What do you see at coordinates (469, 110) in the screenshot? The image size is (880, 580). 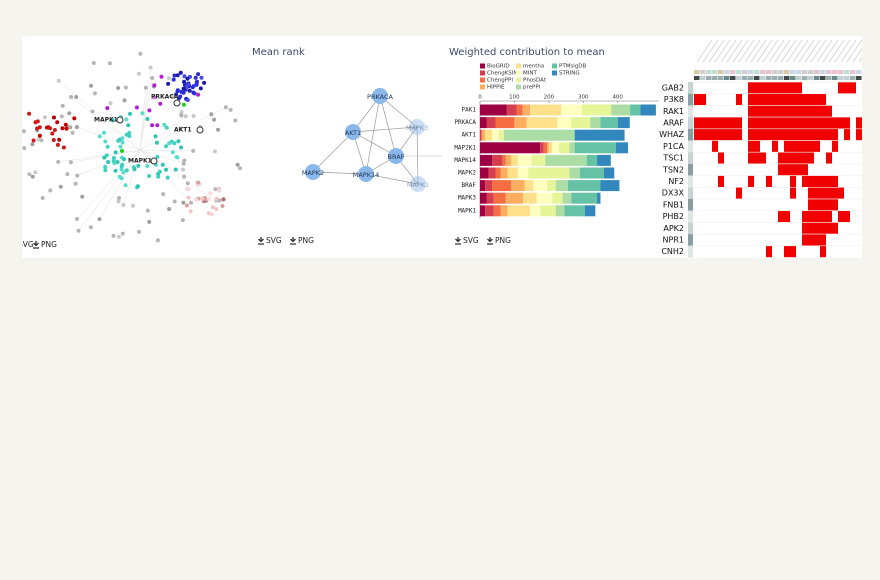 I see `y-tick-label: PAK1` at bounding box center [469, 110].